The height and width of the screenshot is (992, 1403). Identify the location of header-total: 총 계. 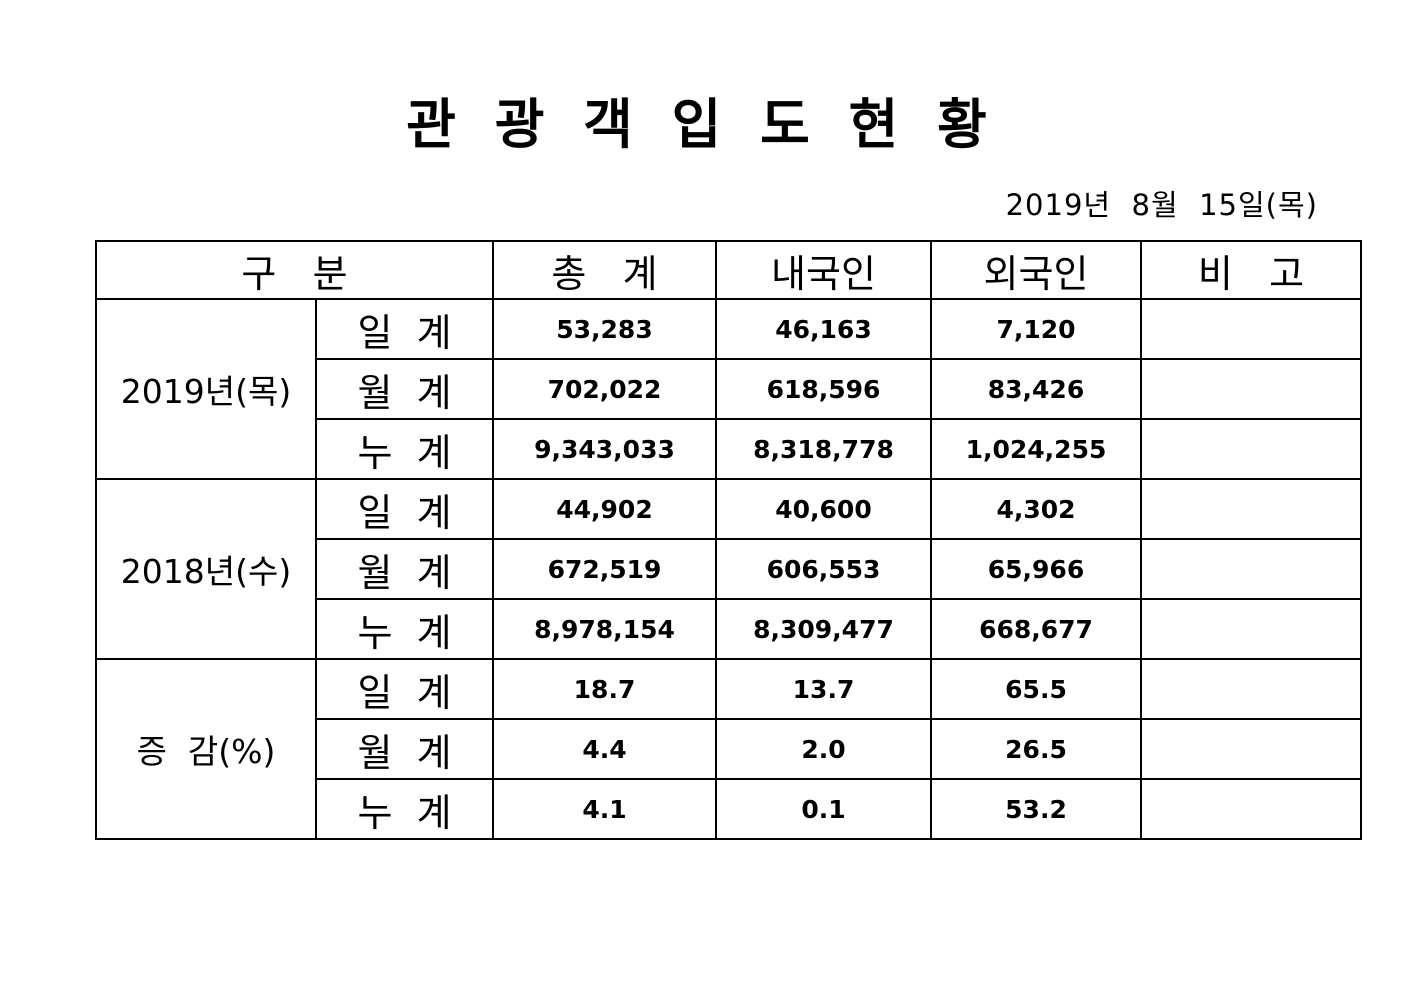
(604, 270).